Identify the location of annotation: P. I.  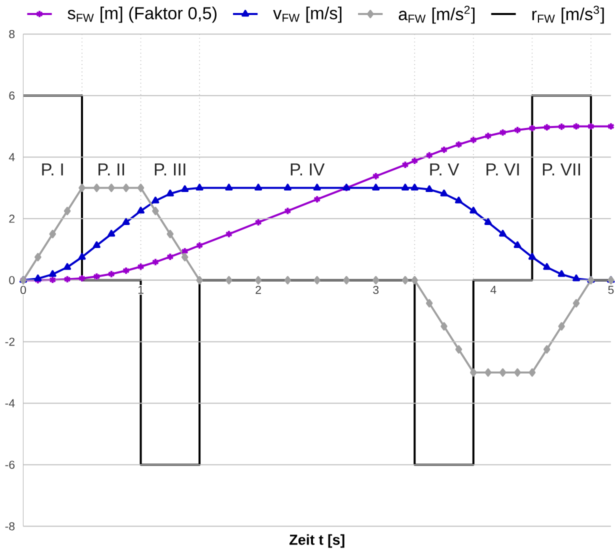
(52, 170).